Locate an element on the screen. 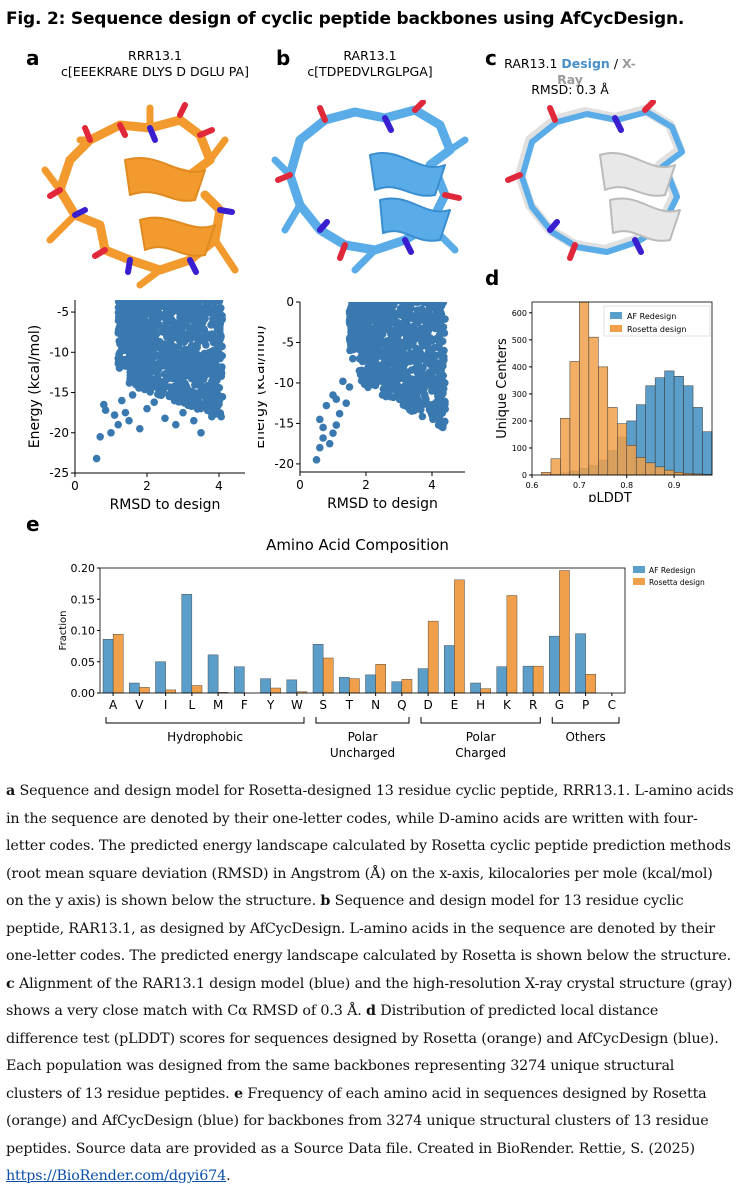  caption-label-c: c is located at coordinates (10, 983).